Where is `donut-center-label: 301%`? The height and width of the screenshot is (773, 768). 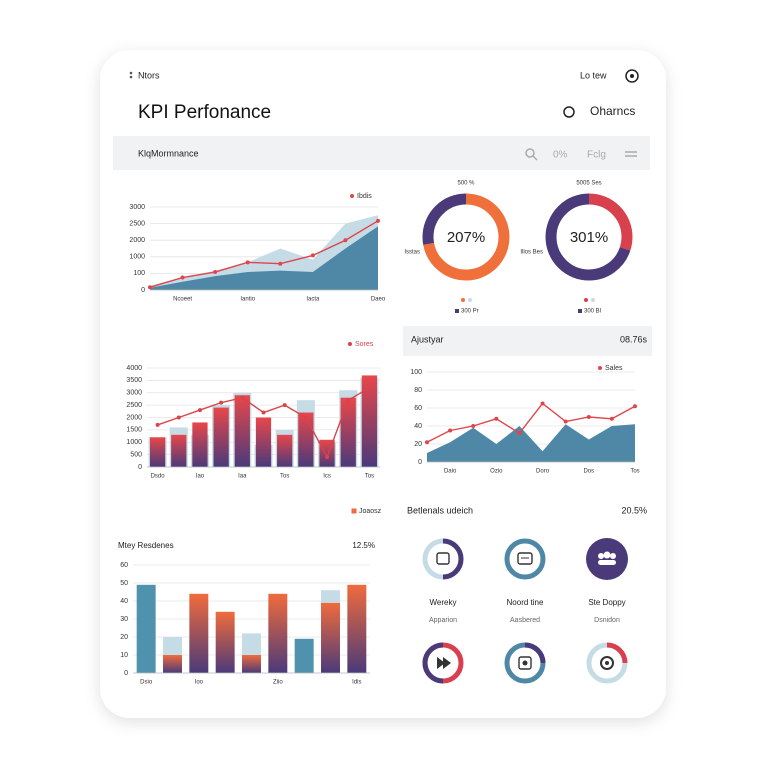
donut-center-label: 301% is located at coordinates (589, 237).